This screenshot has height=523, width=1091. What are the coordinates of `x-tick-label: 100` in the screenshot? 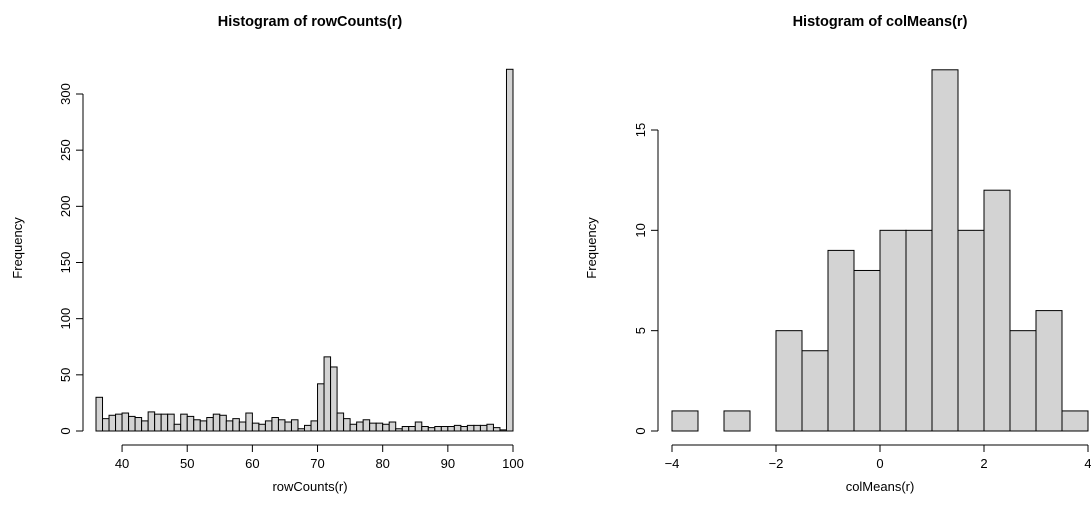 It's located at (513, 463).